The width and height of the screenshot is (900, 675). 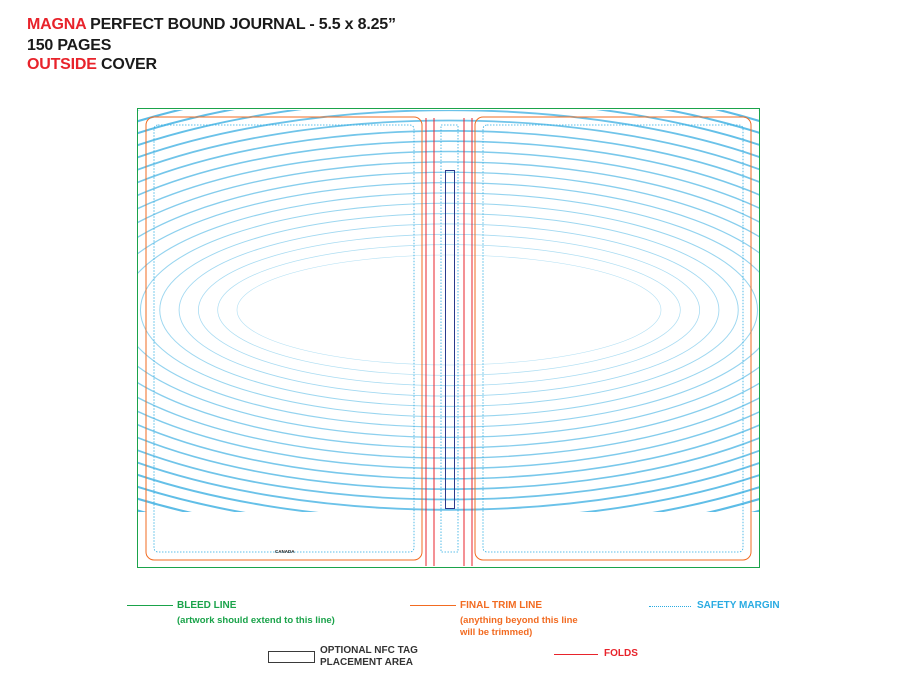 What do you see at coordinates (621, 653) in the screenshot?
I see `folds-title: FOLDS` at bounding box center [621, 653].